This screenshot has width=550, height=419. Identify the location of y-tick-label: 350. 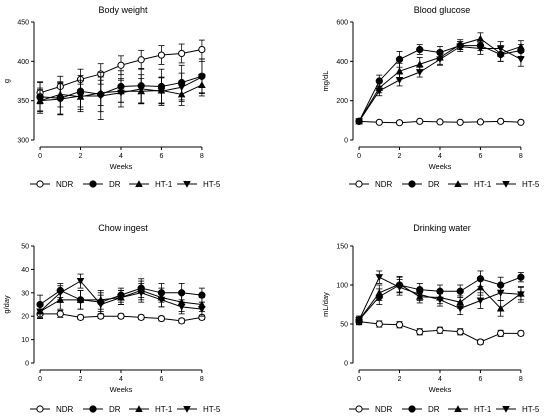
(23, 101).